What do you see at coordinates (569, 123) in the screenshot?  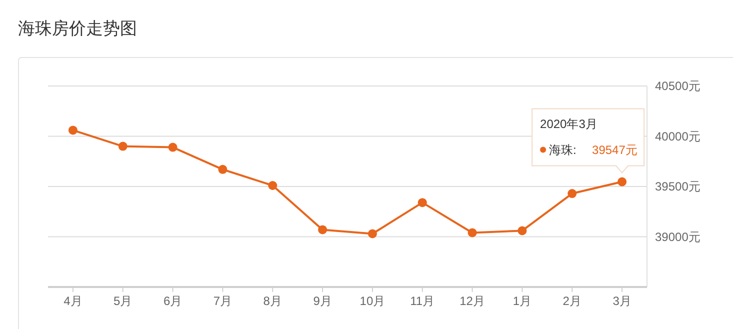 I see `annotation: 2020年3月` at bounding box center [569, 123].